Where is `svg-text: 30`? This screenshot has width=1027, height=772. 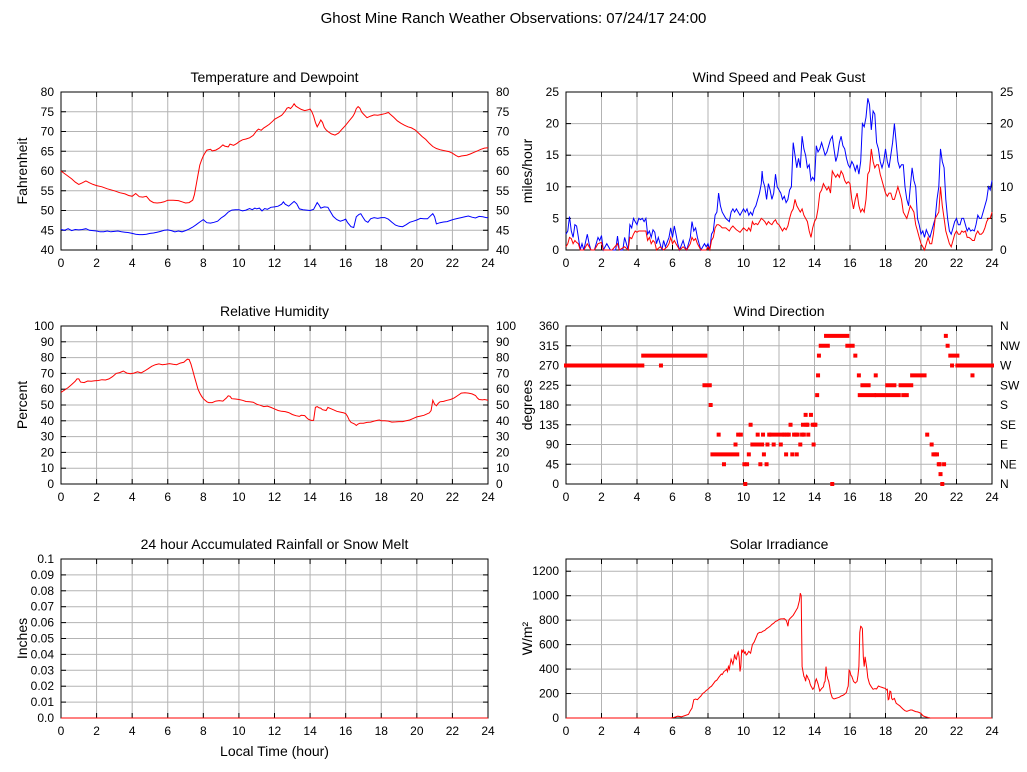 svg-text: 30 is located at coordinates (503, 437).